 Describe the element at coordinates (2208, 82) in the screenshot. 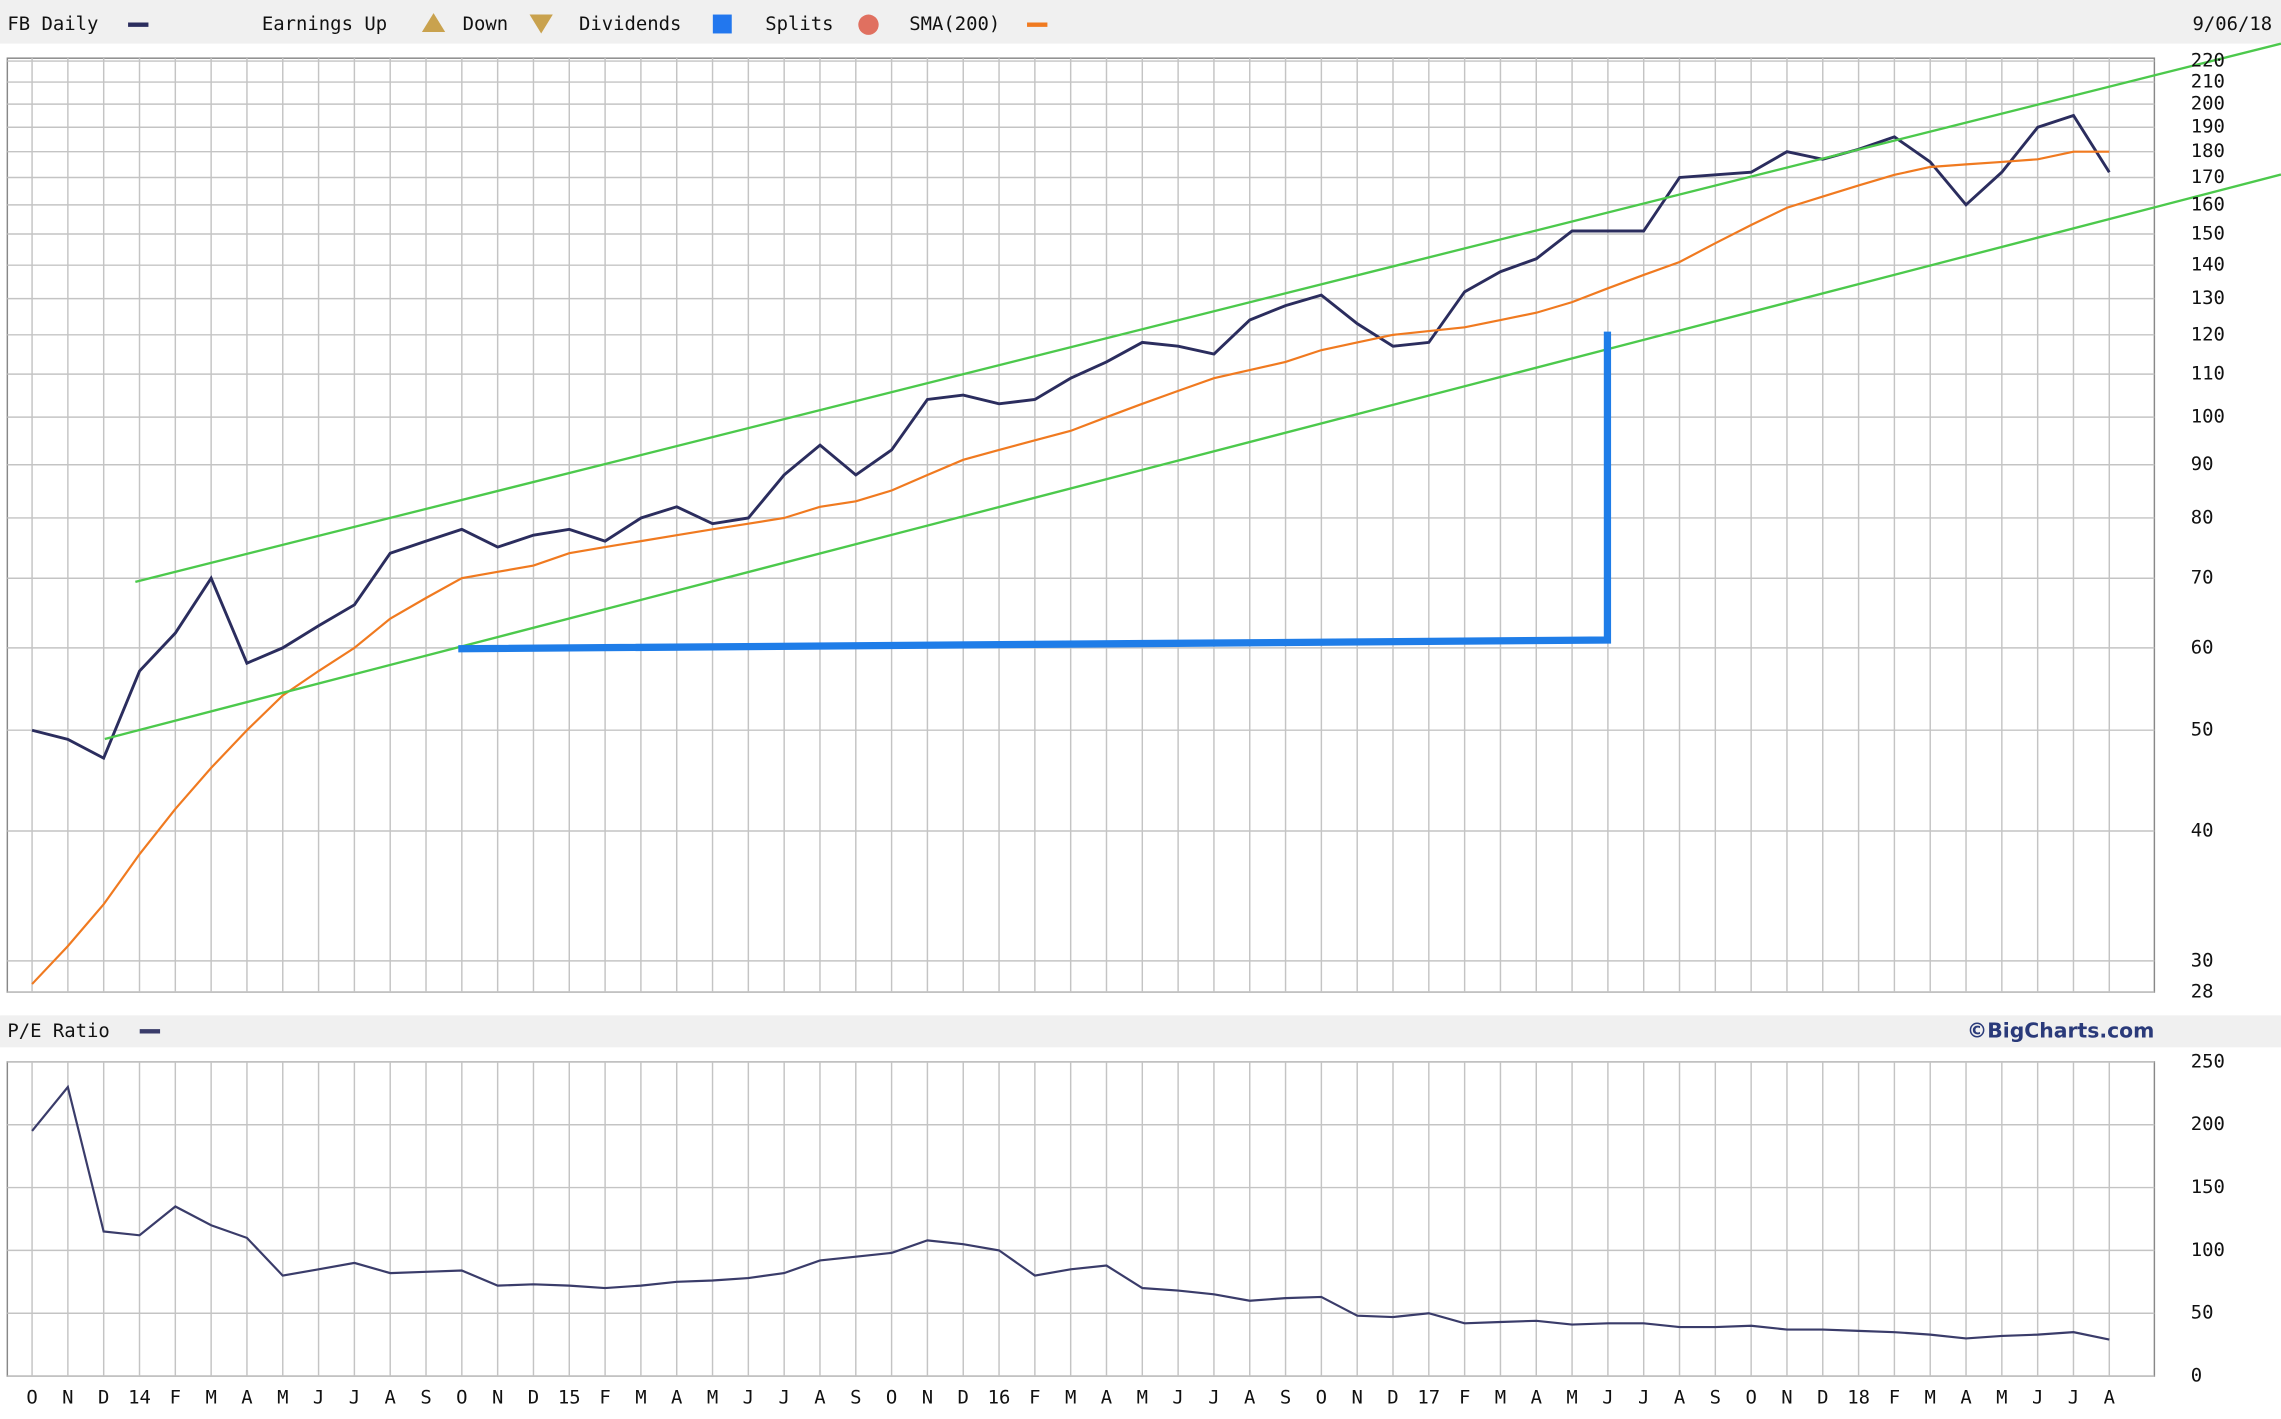

I see `y-tick-label: 210` at that location.